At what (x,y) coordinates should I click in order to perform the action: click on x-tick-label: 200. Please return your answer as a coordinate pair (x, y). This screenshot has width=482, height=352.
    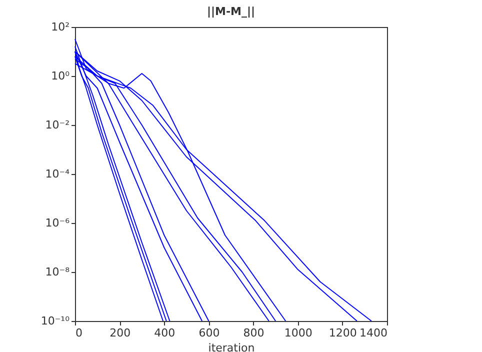
    Looking at the image, I should click on (120, 333).